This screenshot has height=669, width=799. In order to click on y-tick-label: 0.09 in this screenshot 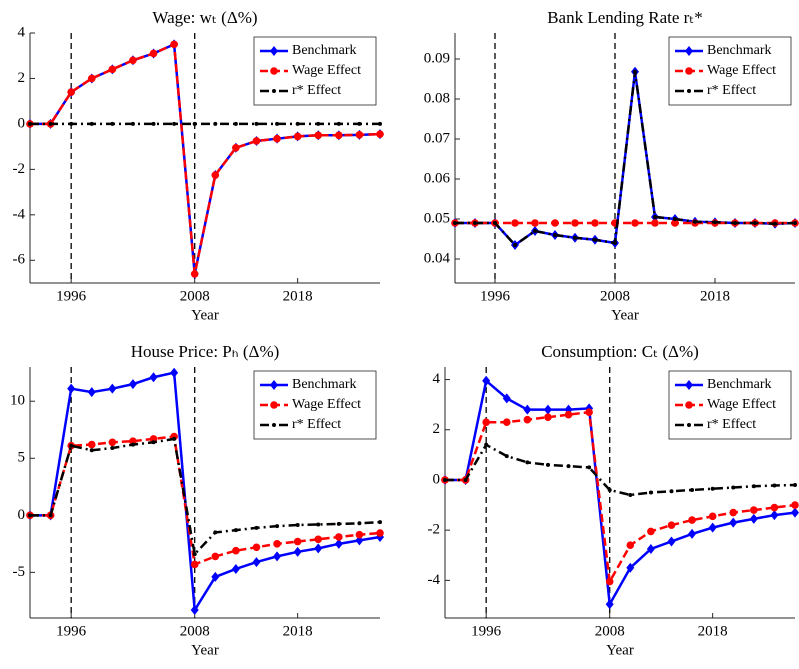, I will do `click(437, 58)`.